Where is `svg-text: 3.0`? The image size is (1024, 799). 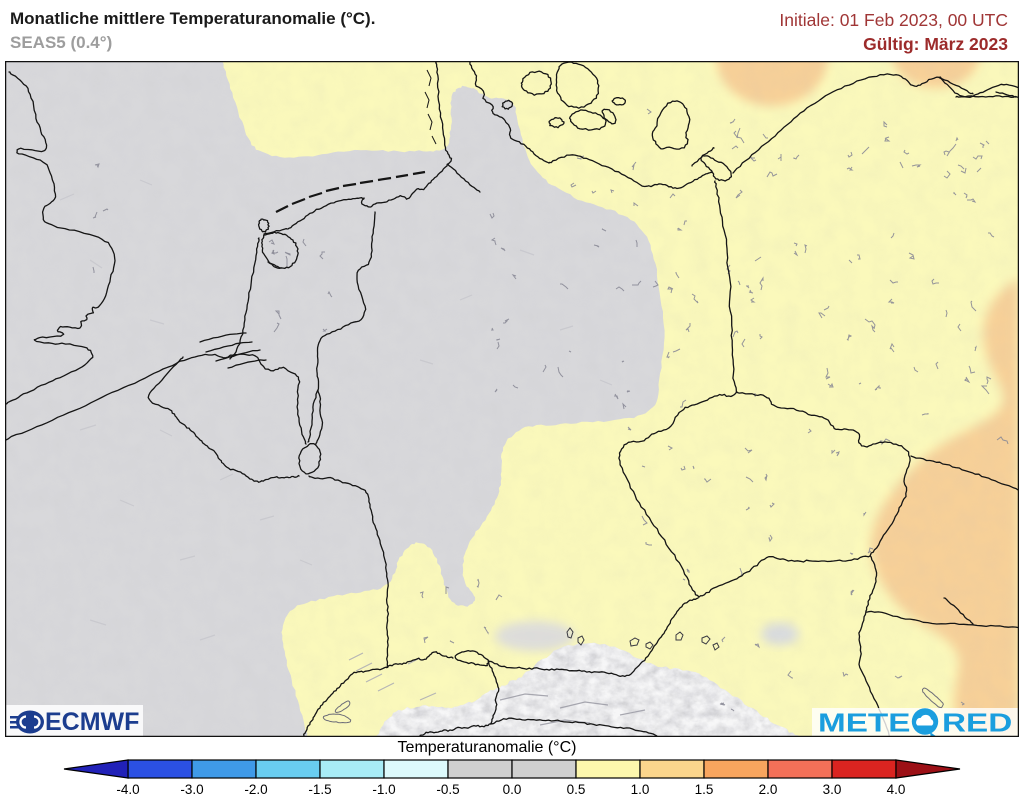 svg-text: 3.0 is located at coordinates (832, 789).